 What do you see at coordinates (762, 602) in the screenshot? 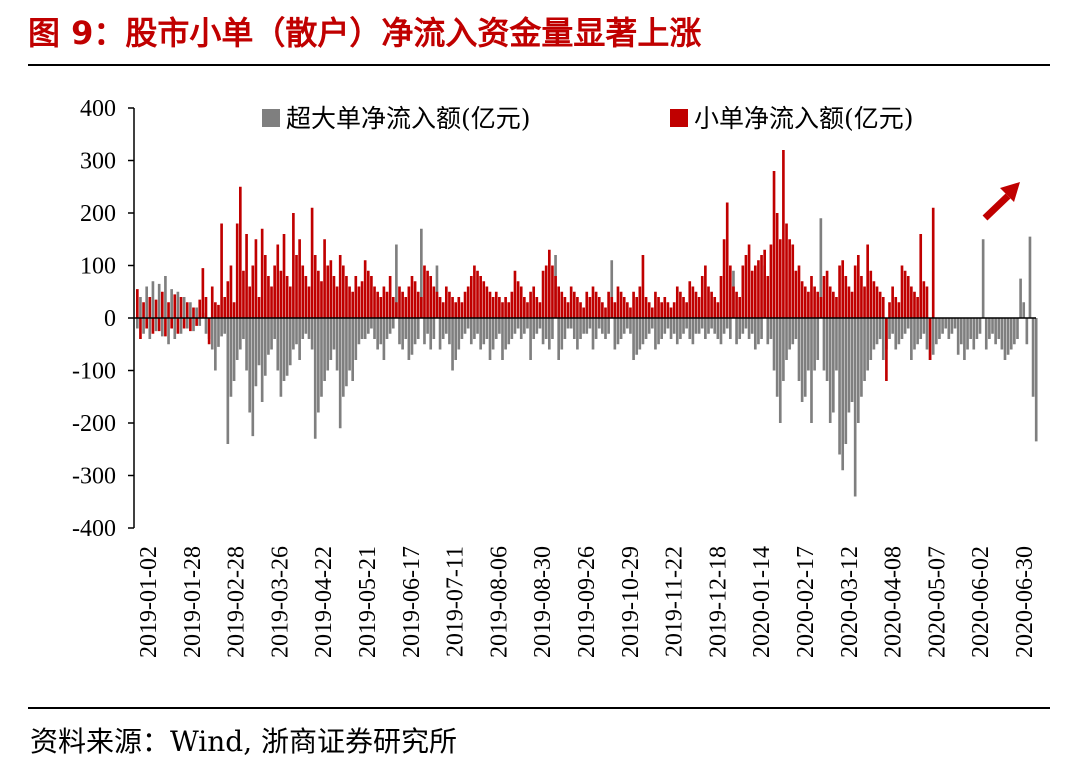
I see `x-tick-label: 2020-01-14` at bounding box center [762, 602].